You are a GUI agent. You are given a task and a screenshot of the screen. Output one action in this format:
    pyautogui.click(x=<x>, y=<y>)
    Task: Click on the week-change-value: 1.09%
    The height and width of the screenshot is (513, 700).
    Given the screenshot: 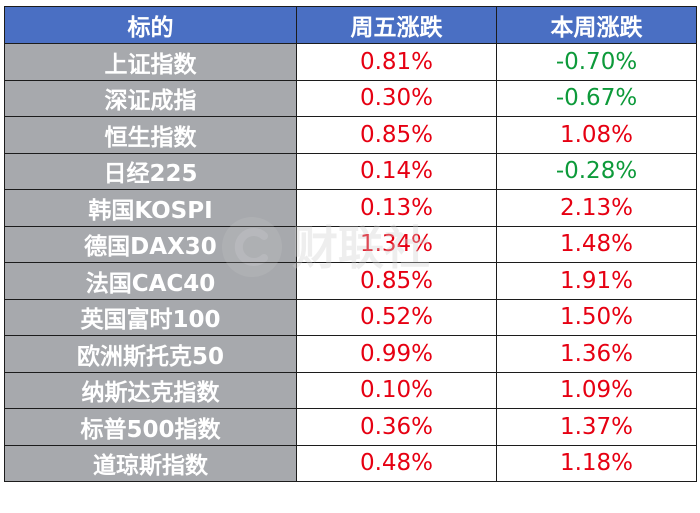 What is the action you would take?
    pyautogui.click(x=596, y=390)
    